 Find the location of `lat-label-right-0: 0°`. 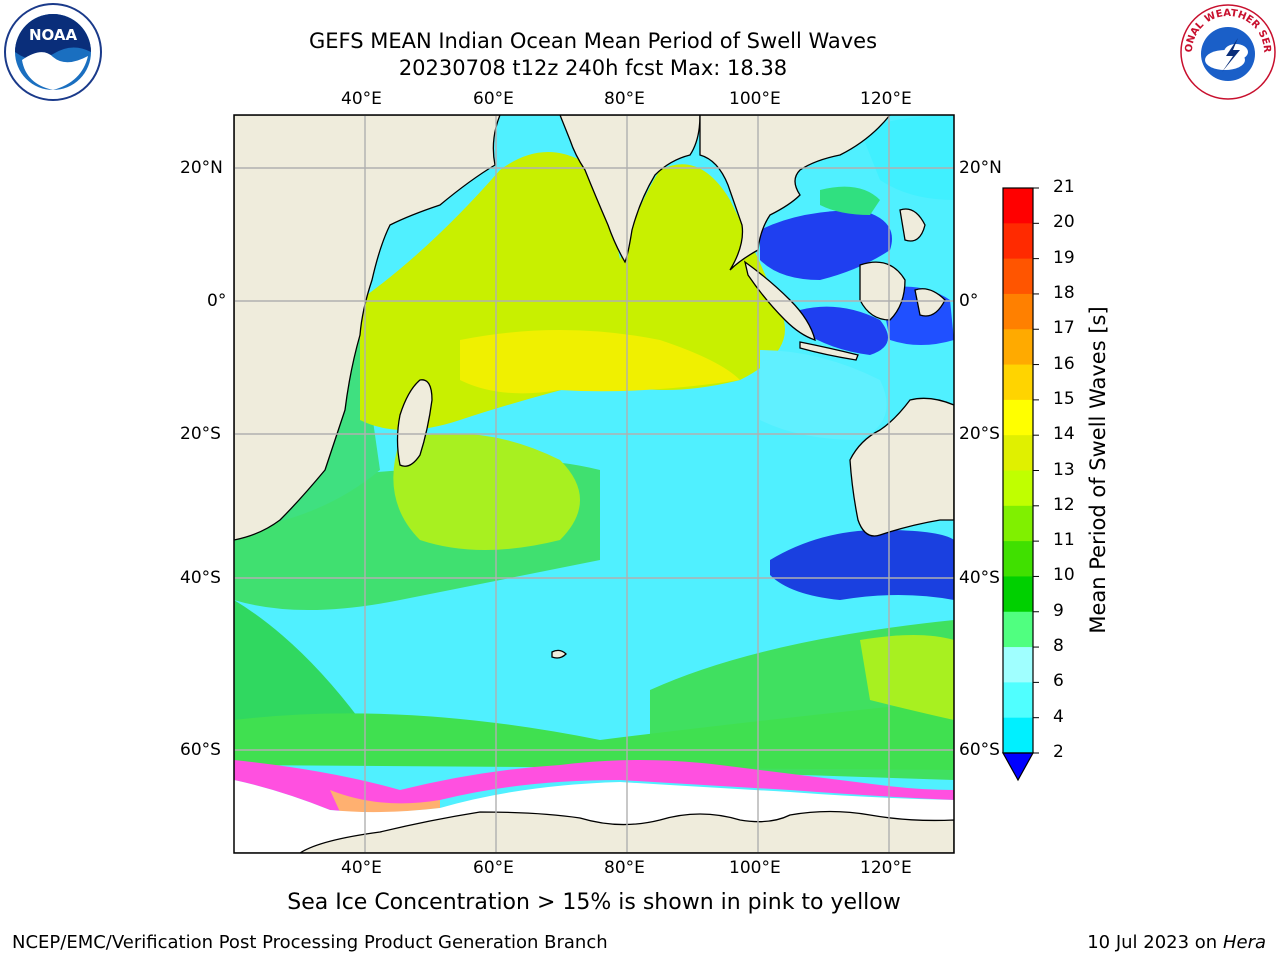

lat-label-right-0: 0° is located at coordinates (969, 301).